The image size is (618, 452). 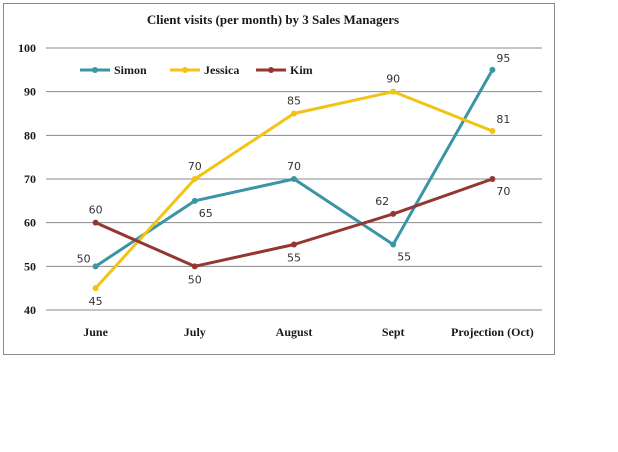 What do you see at coordinates (294, 101) in the screenshot?
I see `data-label: 85` at bounding box center [294, 101].